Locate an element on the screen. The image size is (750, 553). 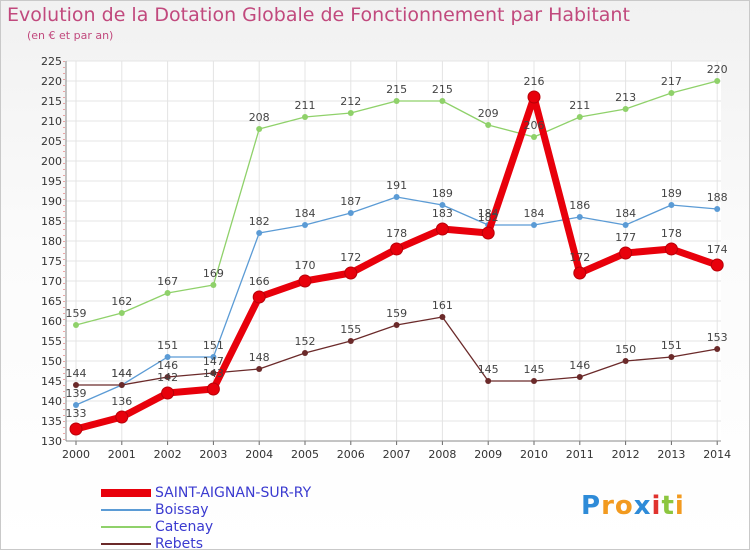
y-tick-label: 205 is located at coordinates (51, 141).